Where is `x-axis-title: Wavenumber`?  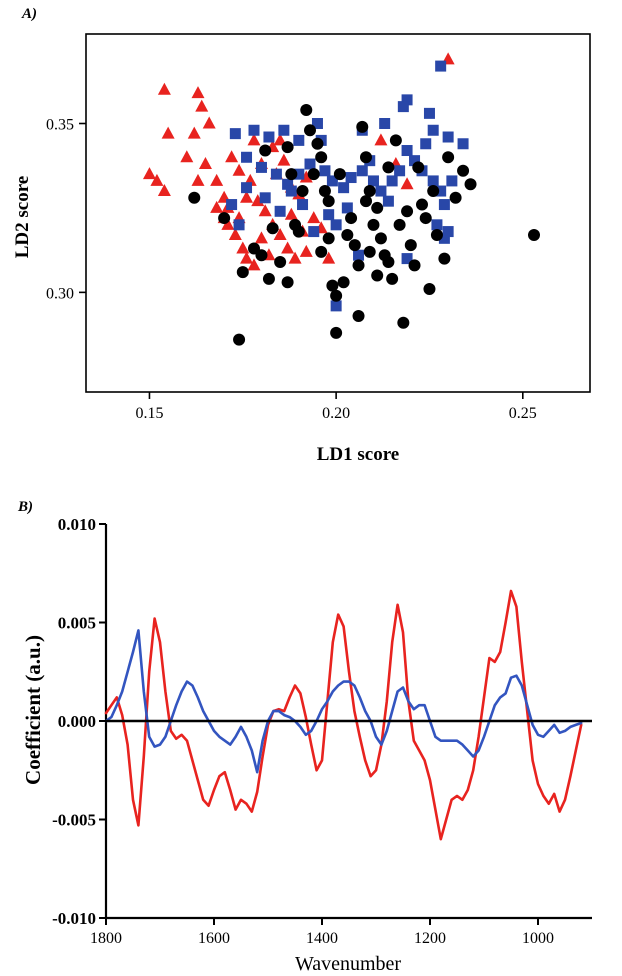
x-axis-title: Wavenumber is located at coordinates (348, 964).